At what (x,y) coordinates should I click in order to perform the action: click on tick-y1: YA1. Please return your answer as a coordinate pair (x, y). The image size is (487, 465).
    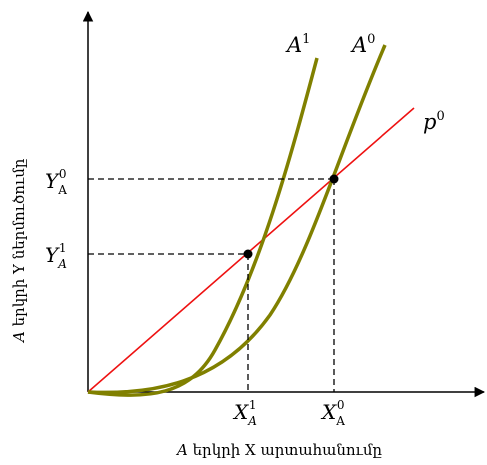
    Looking at the image, I should click on (56, 256).